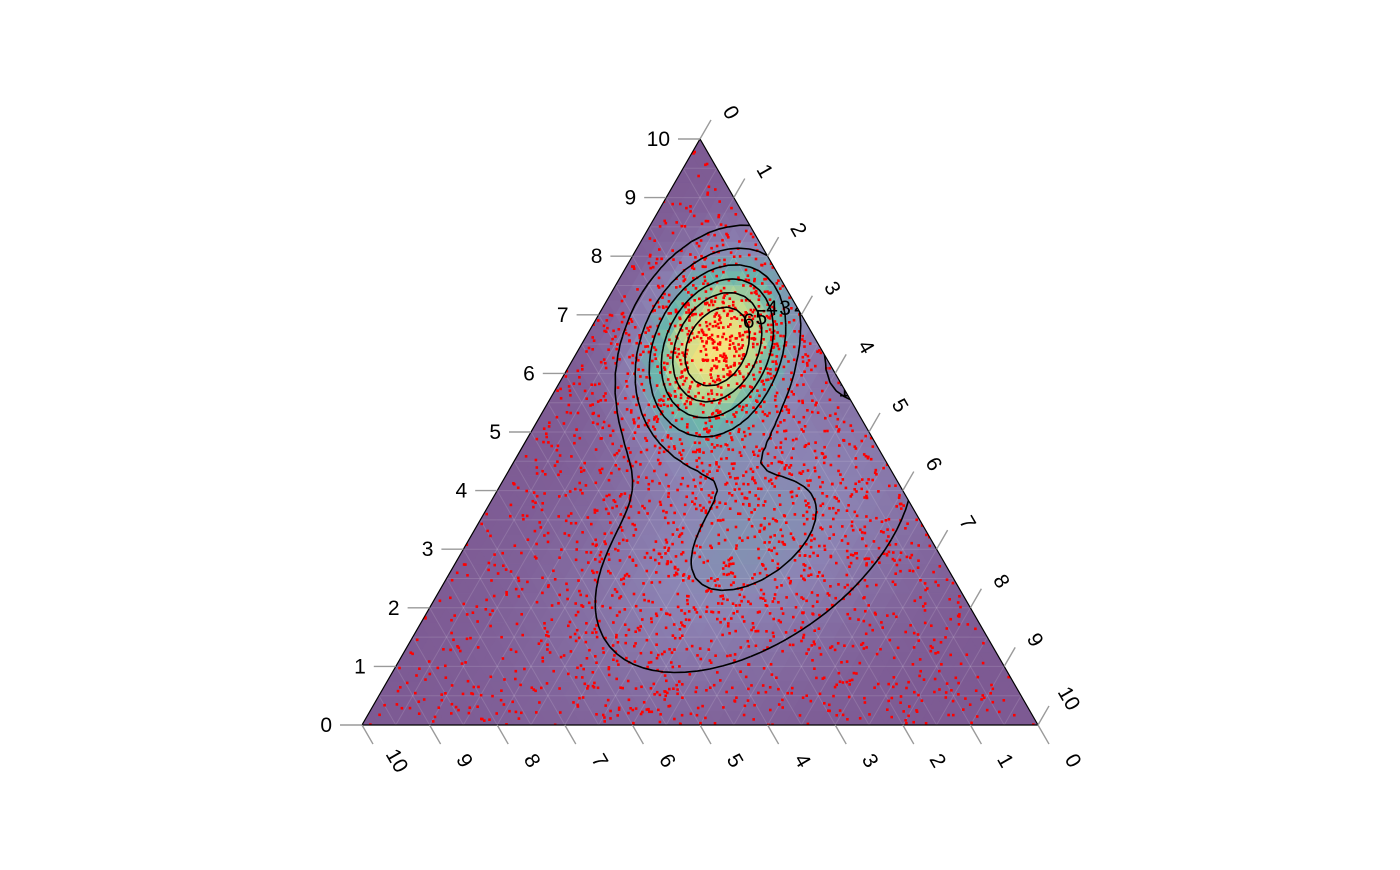 This screenshot has width=1400, height=870. I want to click on grid-line, so click(810, 593).